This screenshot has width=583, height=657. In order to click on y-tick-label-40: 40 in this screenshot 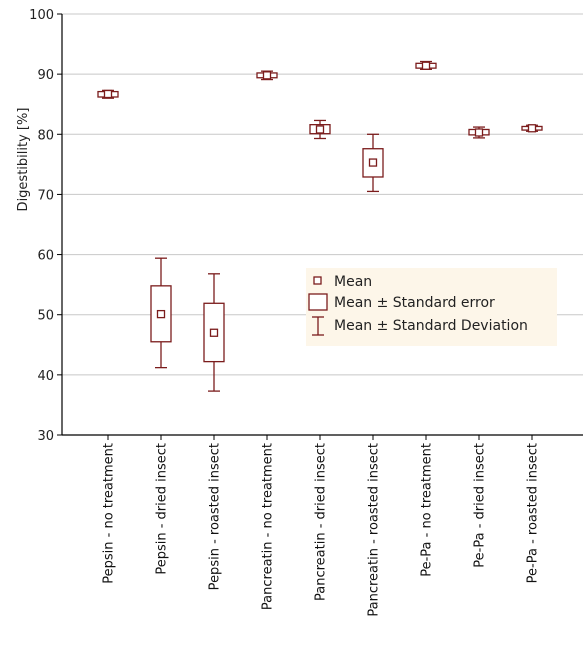, I will do `click(45, 376)`.